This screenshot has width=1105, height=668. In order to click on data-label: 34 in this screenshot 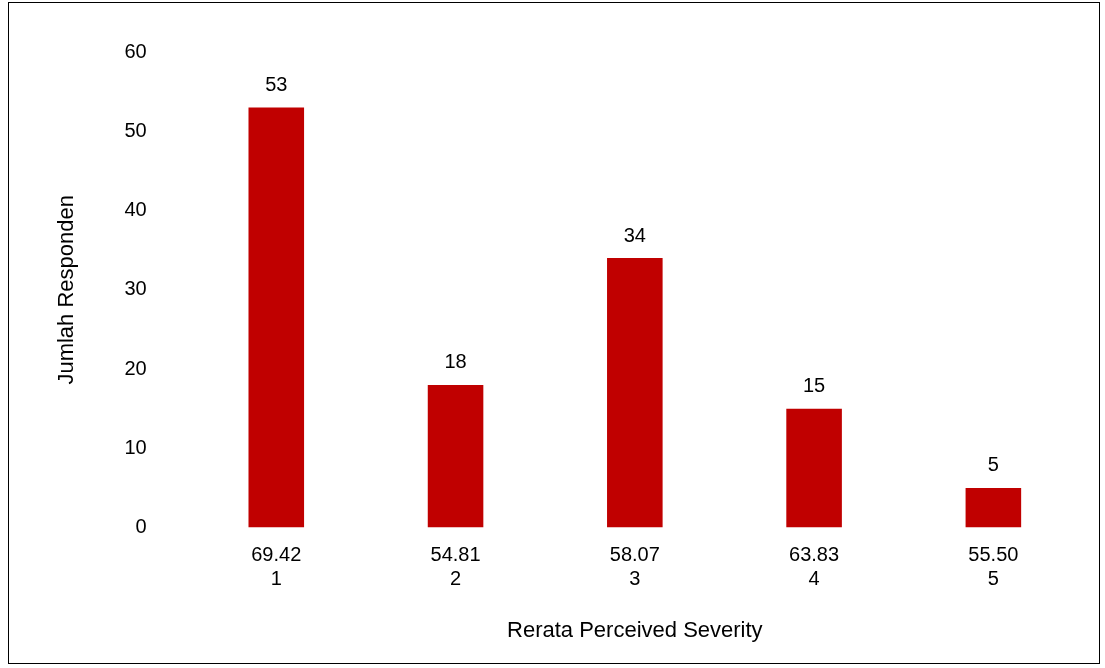, I will do `click(634, 234)`.